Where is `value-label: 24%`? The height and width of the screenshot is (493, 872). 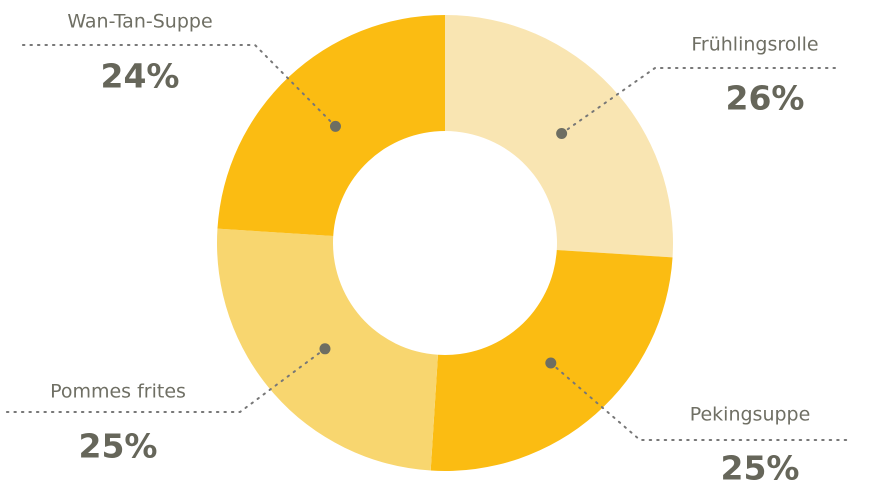 value-label: 24% is located at coordinates (140, 76).